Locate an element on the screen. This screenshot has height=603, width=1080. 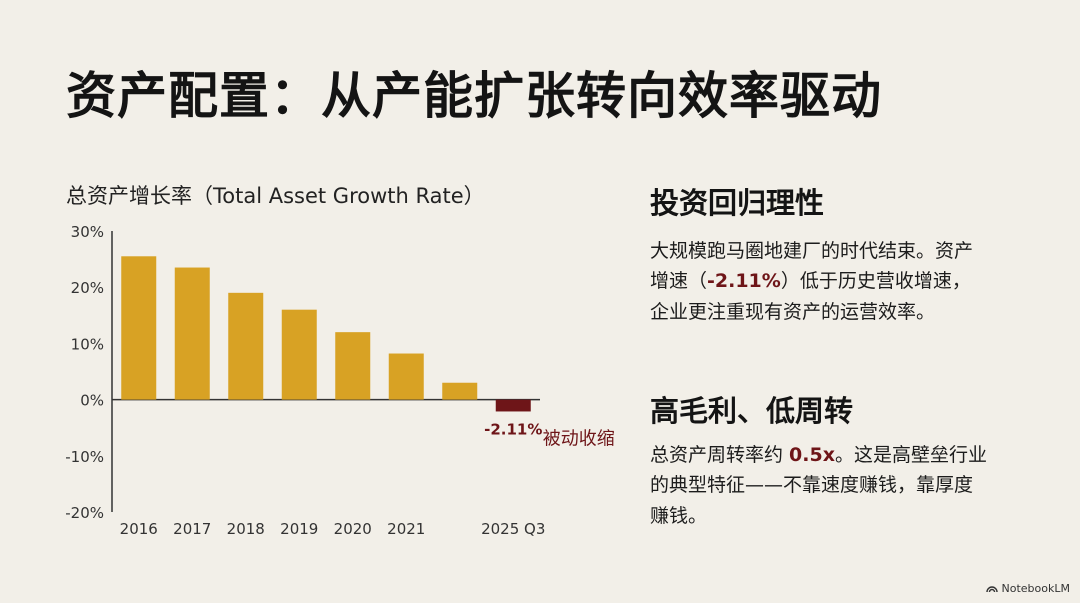
body-line: 赚钱。 is located at coordinates (679, 515).